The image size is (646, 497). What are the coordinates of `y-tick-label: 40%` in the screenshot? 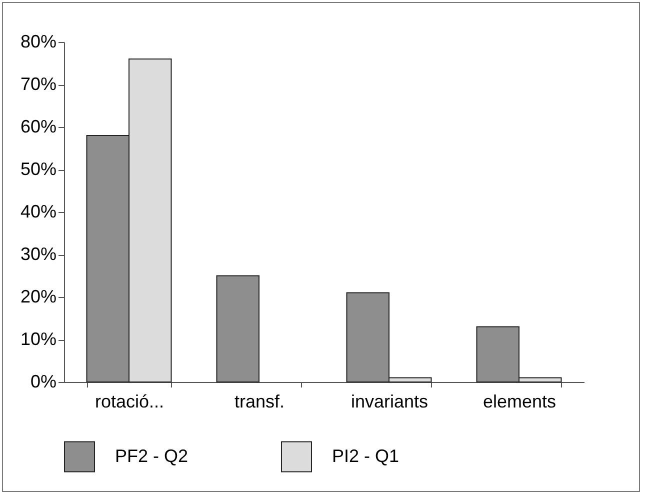 It's located at (38, 212).